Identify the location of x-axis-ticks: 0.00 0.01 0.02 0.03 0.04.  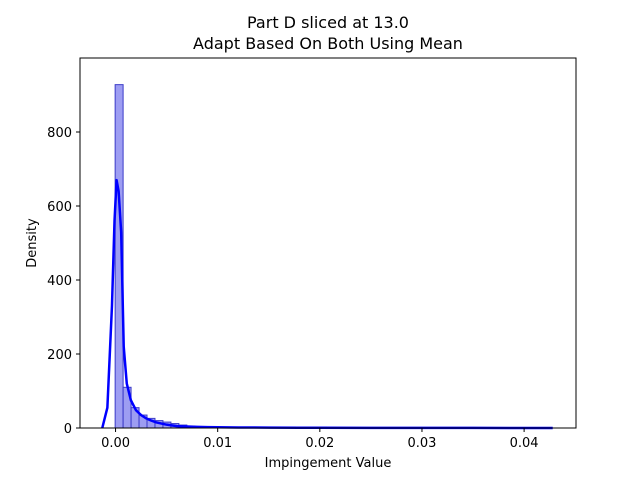
(320, 439).